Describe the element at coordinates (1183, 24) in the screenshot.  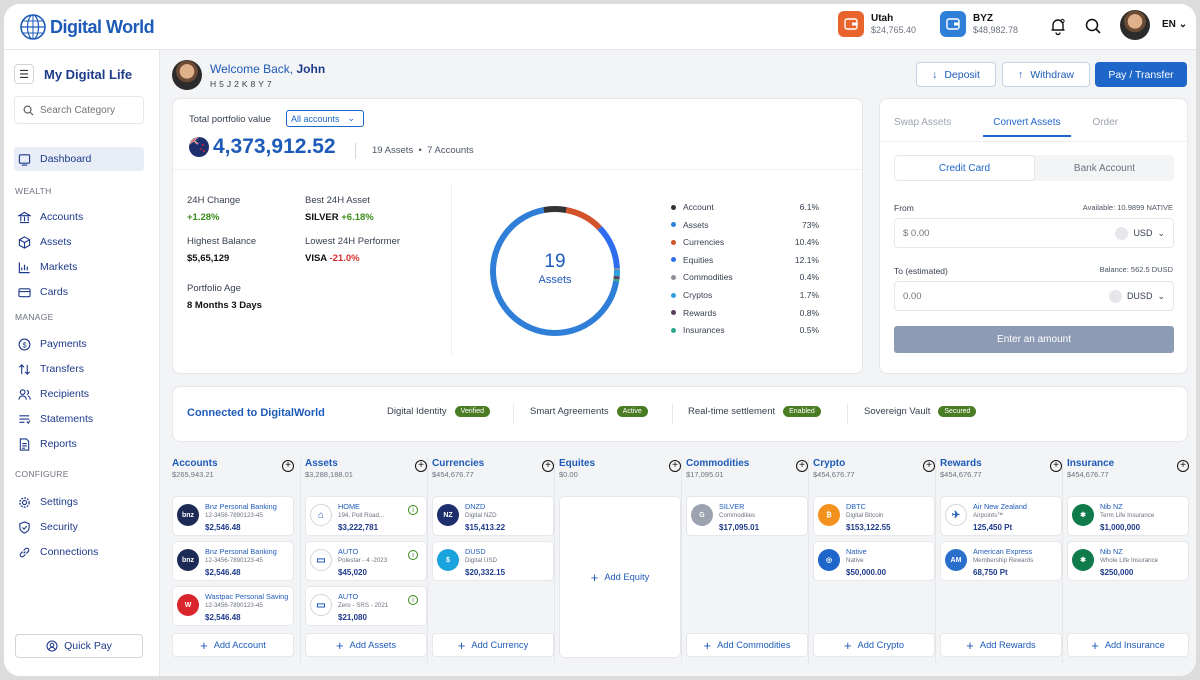
I see `chevron-down-icon: ⌄` at that location.